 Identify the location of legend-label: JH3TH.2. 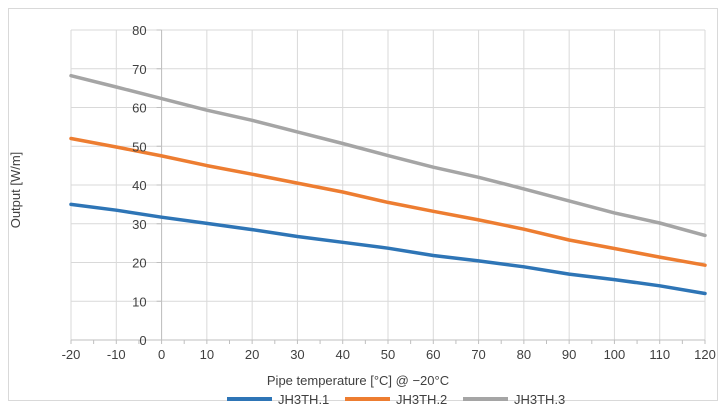
(421, 399).